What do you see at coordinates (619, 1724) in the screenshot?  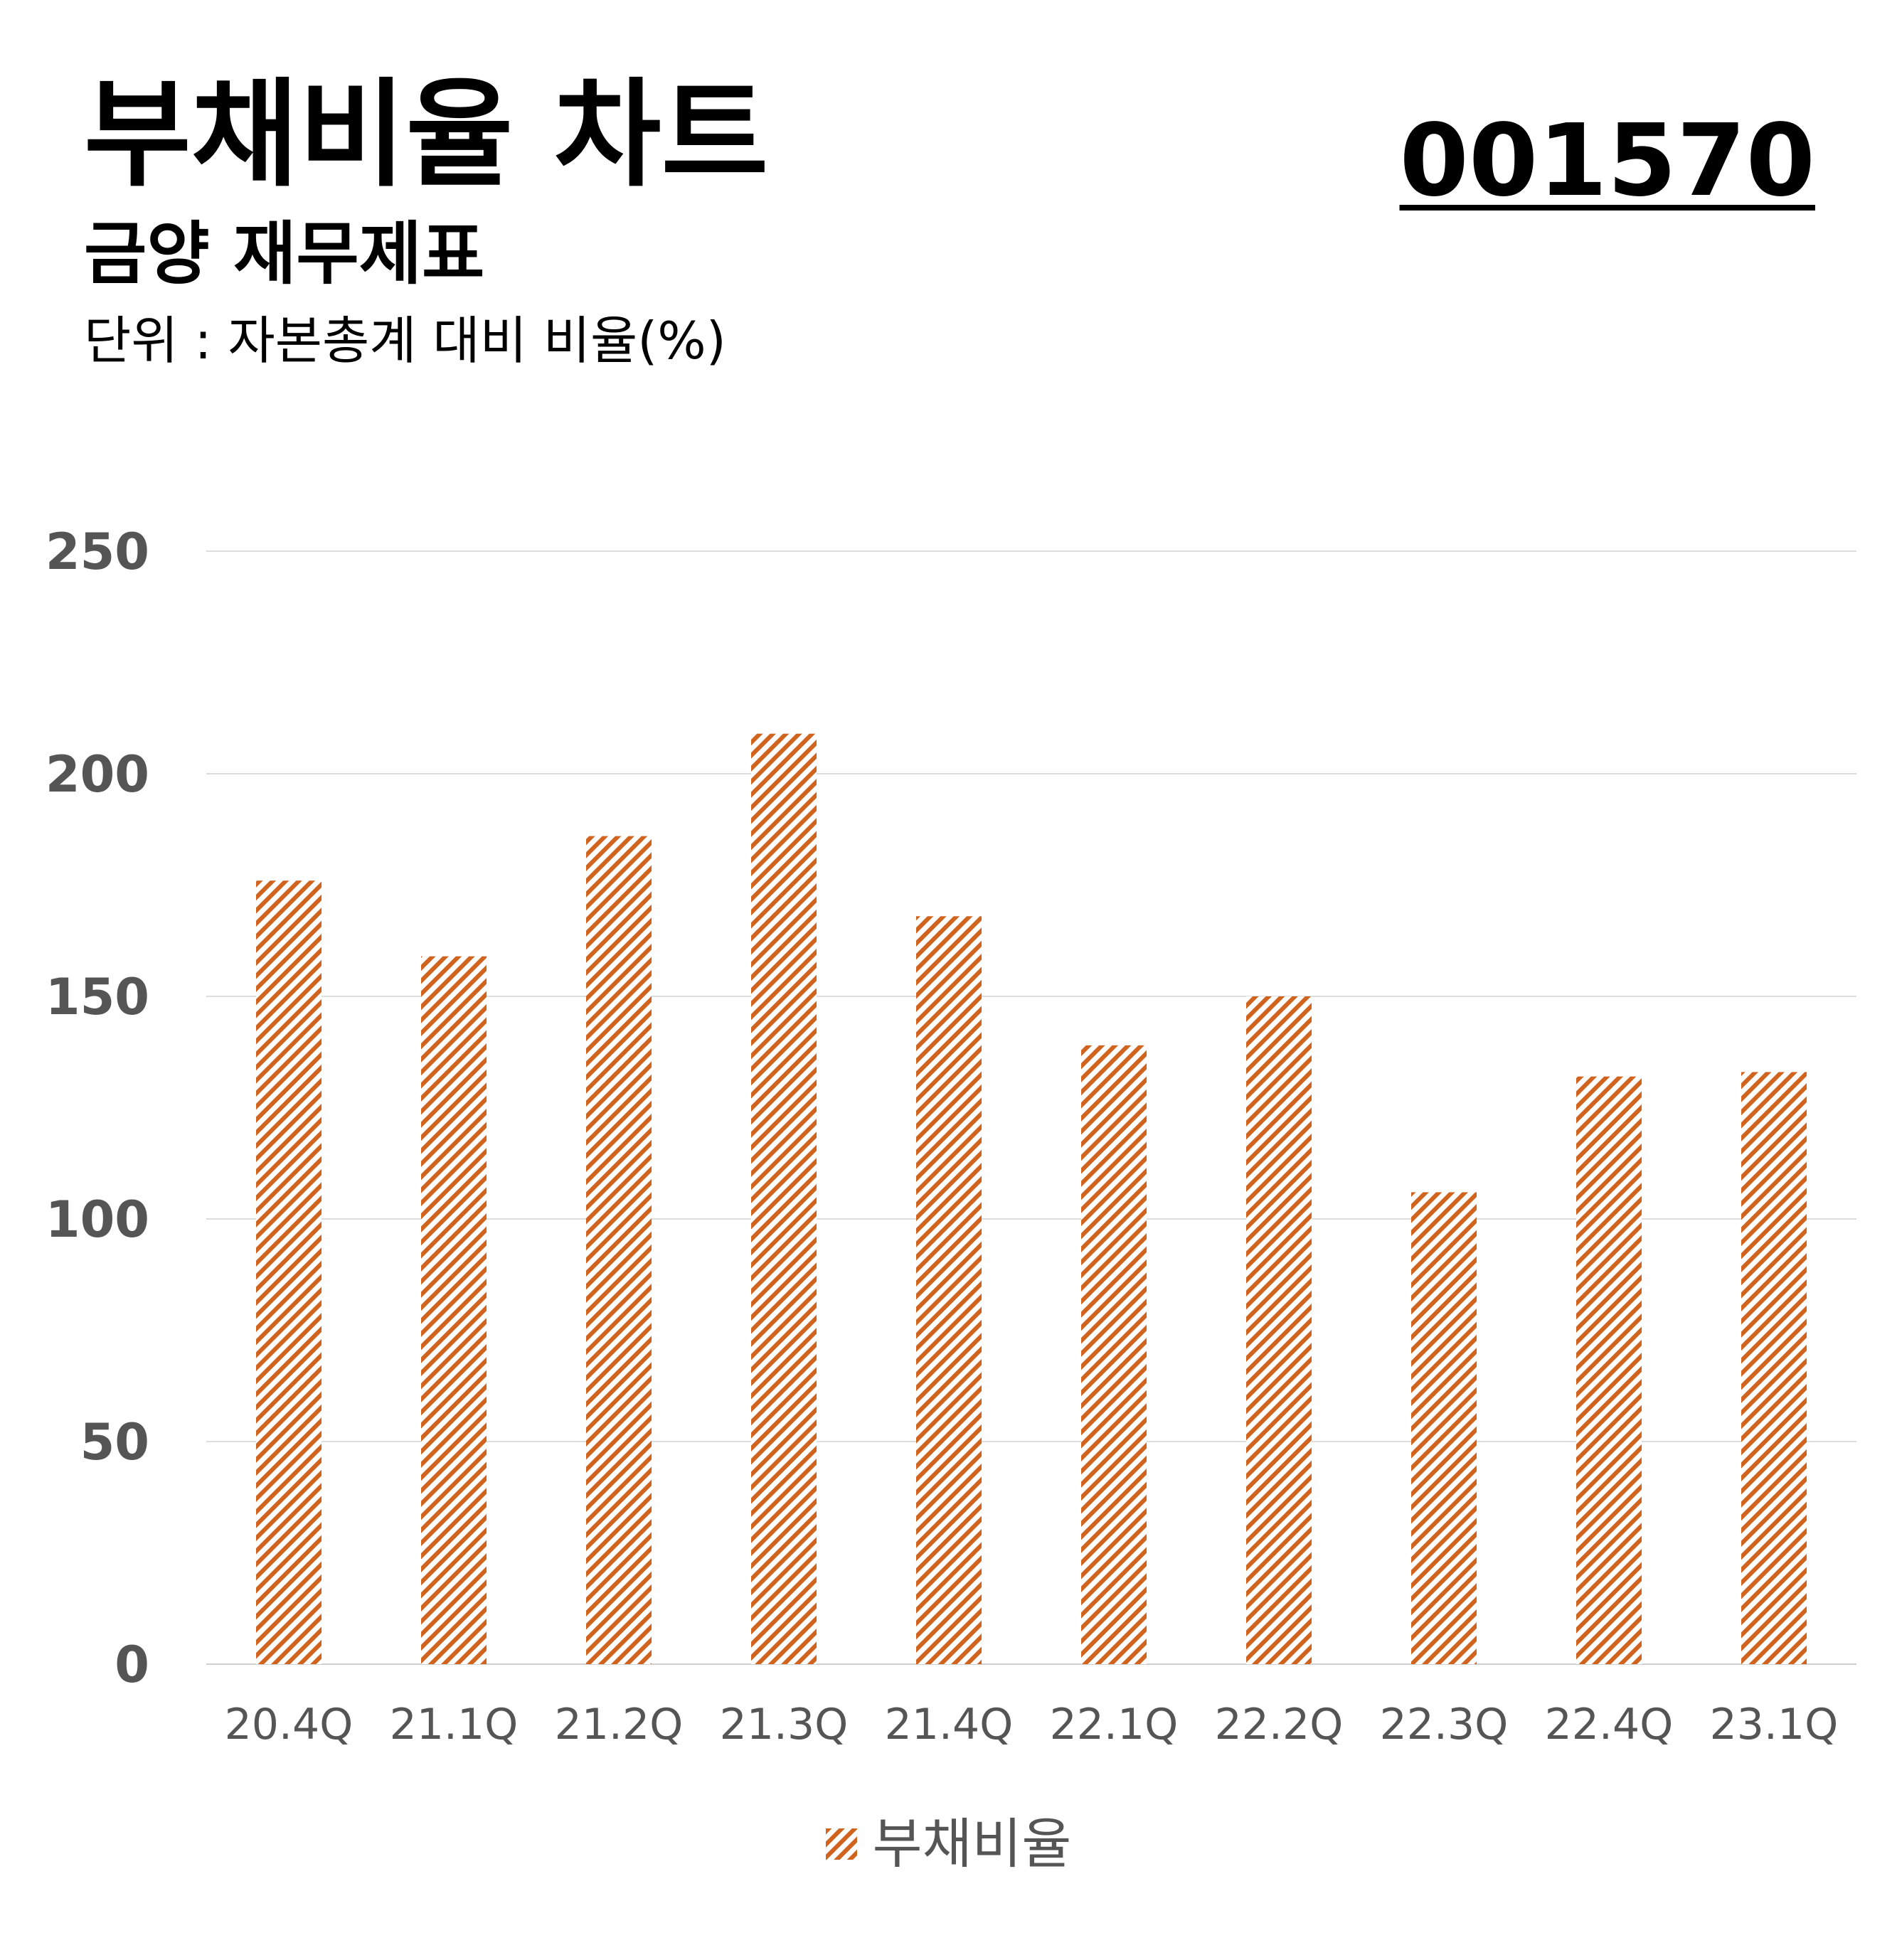 I see `x-tick-label: 21.2Q` at bounding box center [619, 1724].